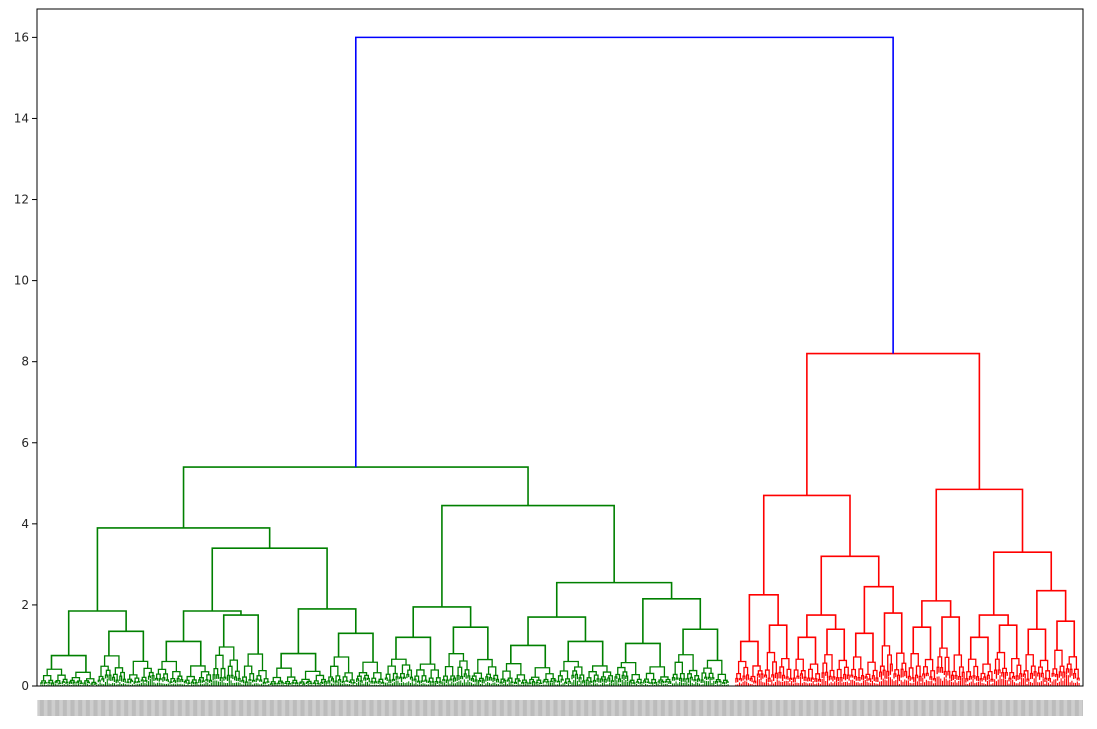 The image size is (1097, 729). I want to click on y-tick-label: 14, so click(21, 118).